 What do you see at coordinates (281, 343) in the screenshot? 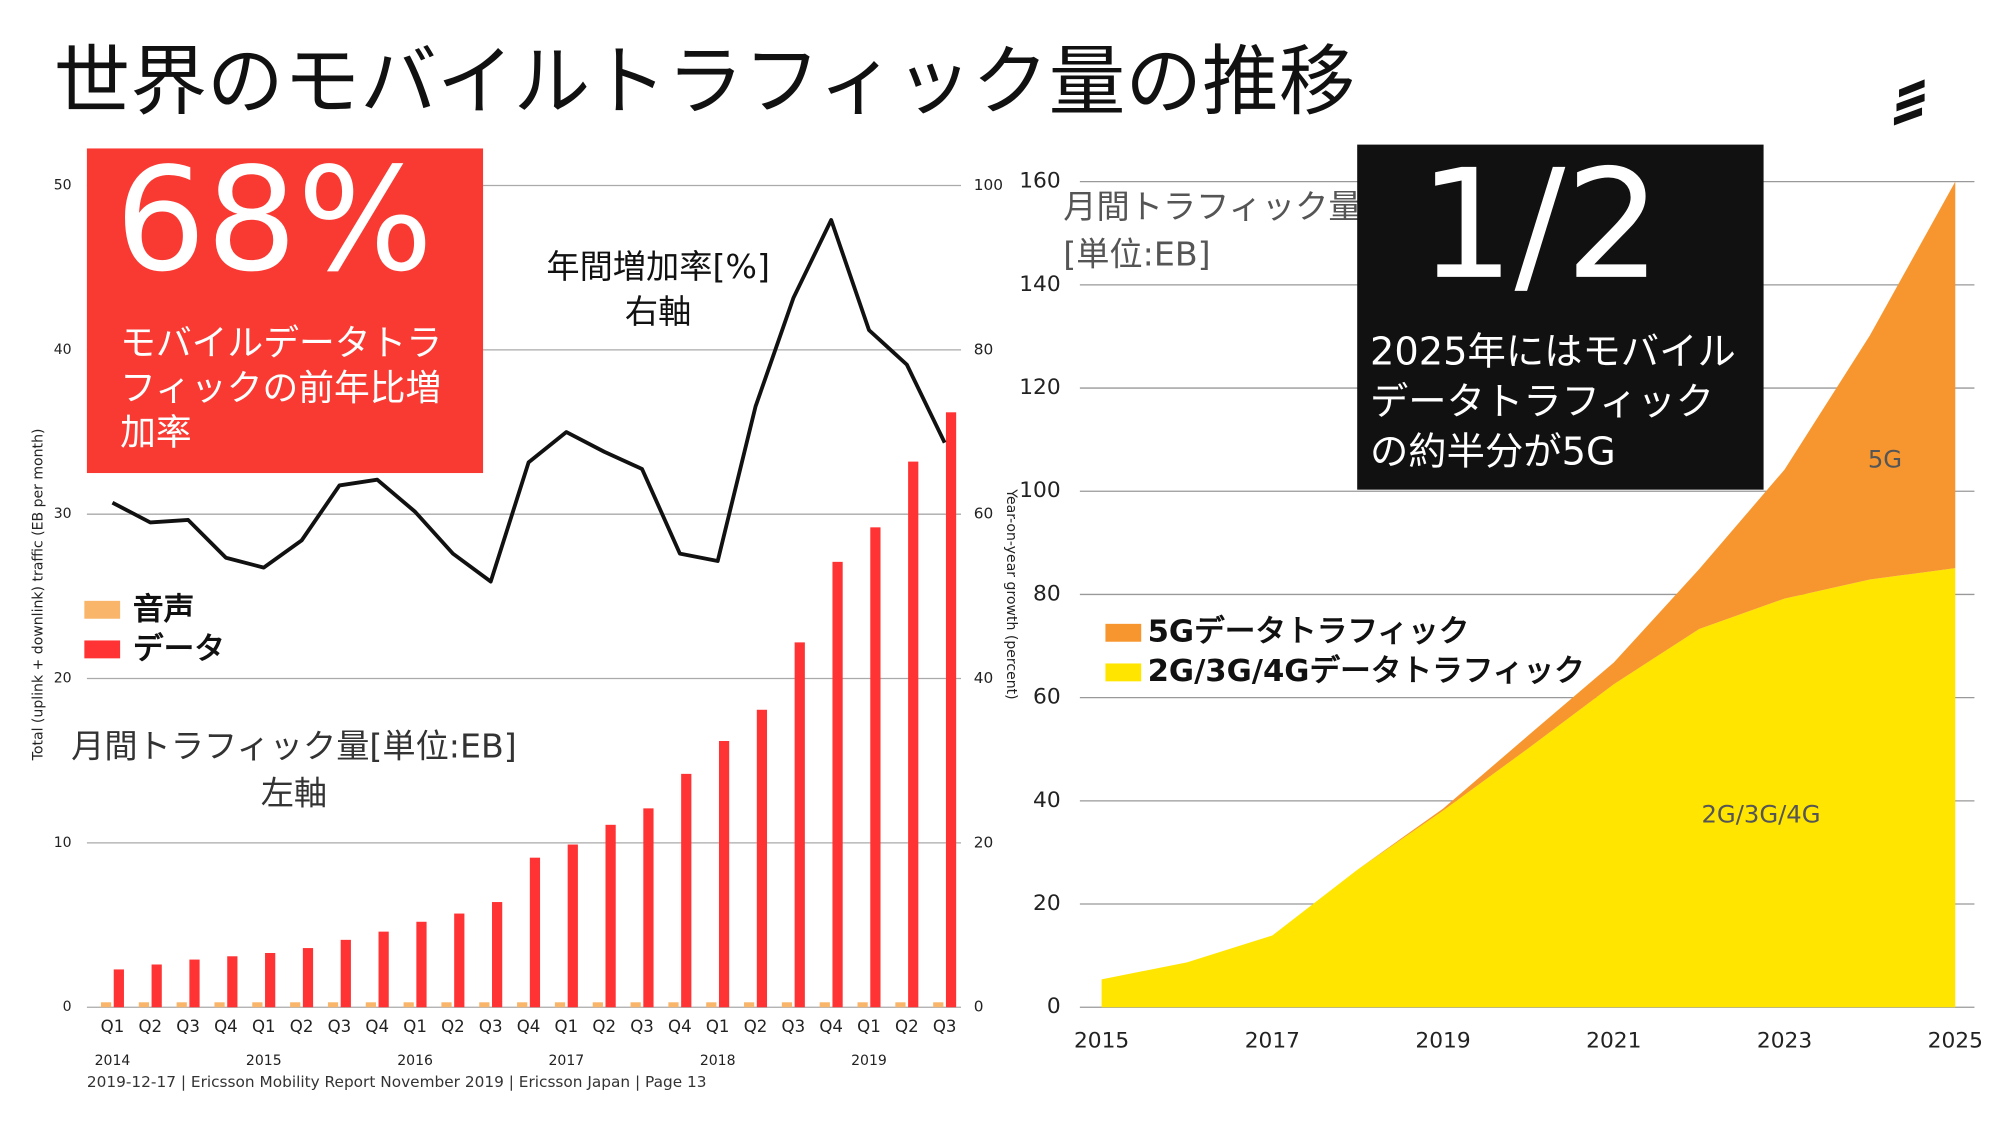
I see `annotation-line: モバイルデータトラ` at bounding box center [281, 343].